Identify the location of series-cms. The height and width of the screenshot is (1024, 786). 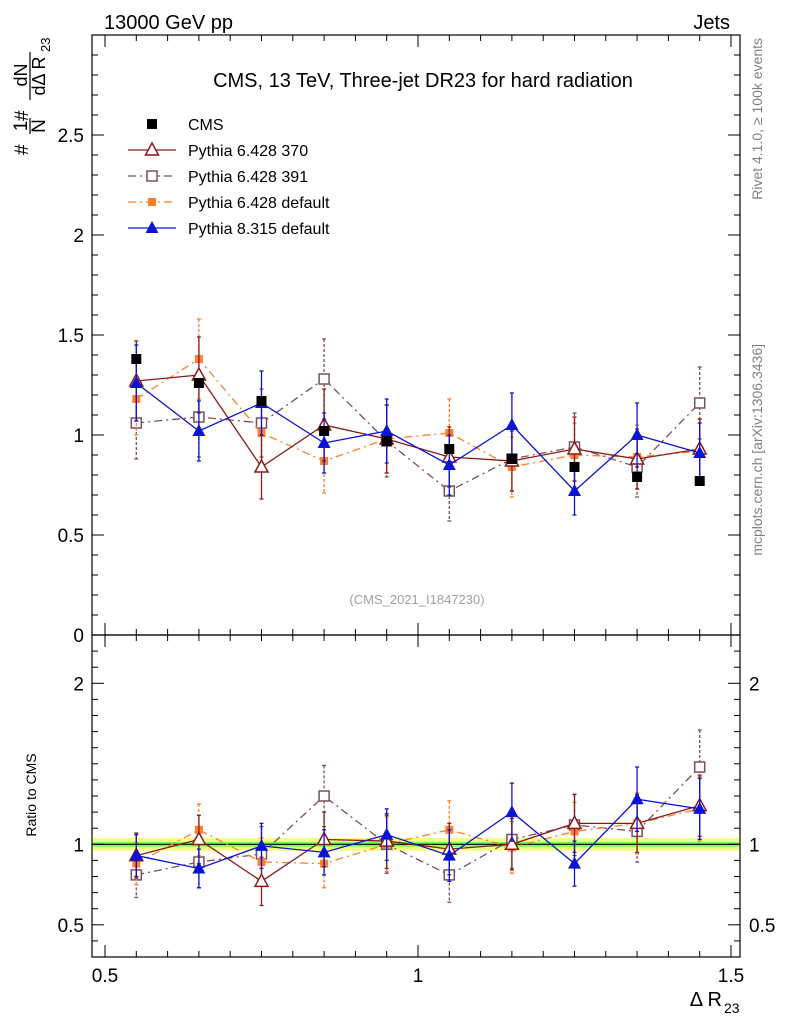
(418, 420).